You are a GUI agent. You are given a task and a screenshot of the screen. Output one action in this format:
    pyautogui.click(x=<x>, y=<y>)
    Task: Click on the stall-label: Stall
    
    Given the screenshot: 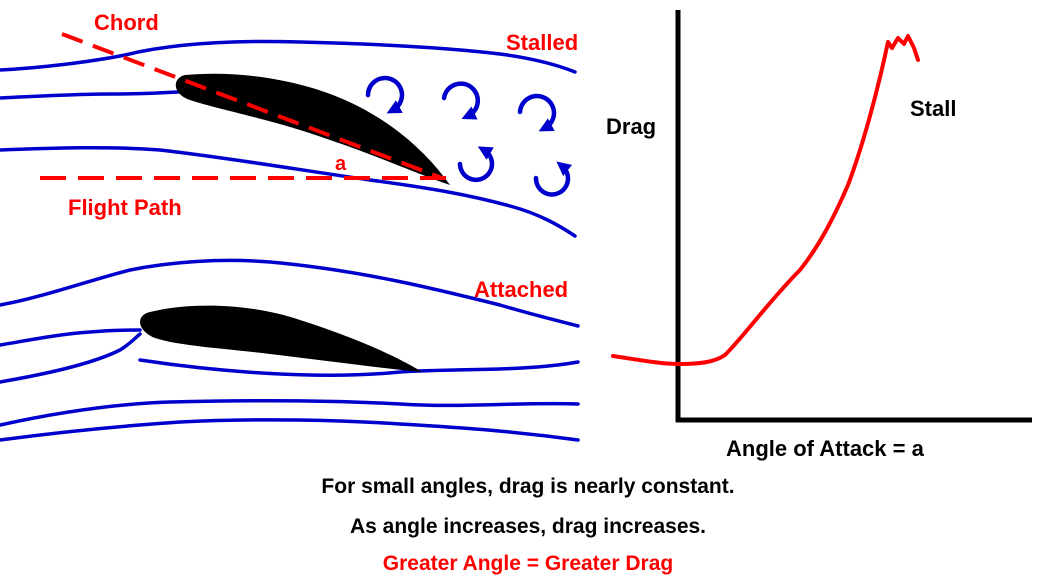 What is the action you would take?
    pyautogui.click(x=933, y=108)
    